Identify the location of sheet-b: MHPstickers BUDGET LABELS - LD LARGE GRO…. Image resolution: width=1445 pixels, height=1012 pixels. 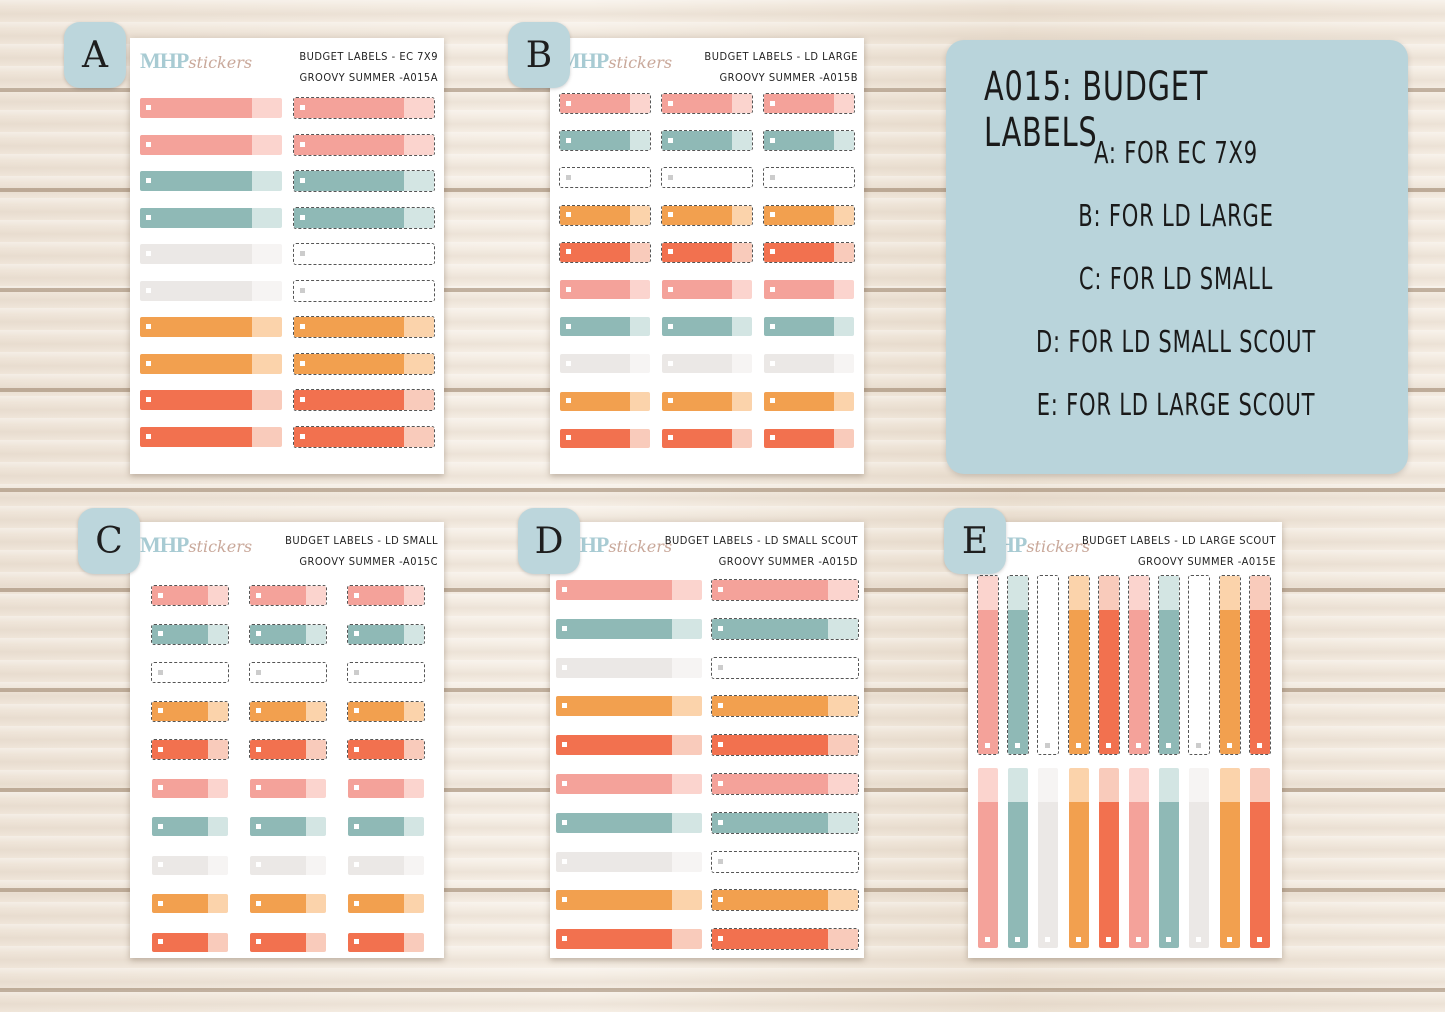
(707, 256).